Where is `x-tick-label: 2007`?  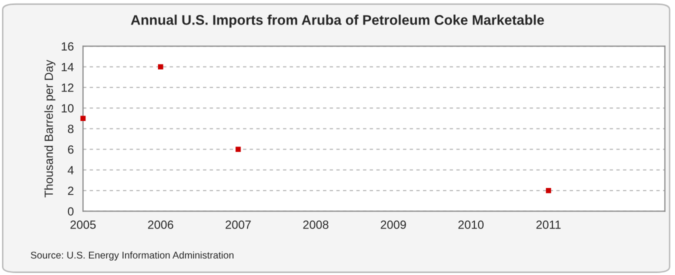
x-tick-label: 2007 is located at coordinates (238, 224).